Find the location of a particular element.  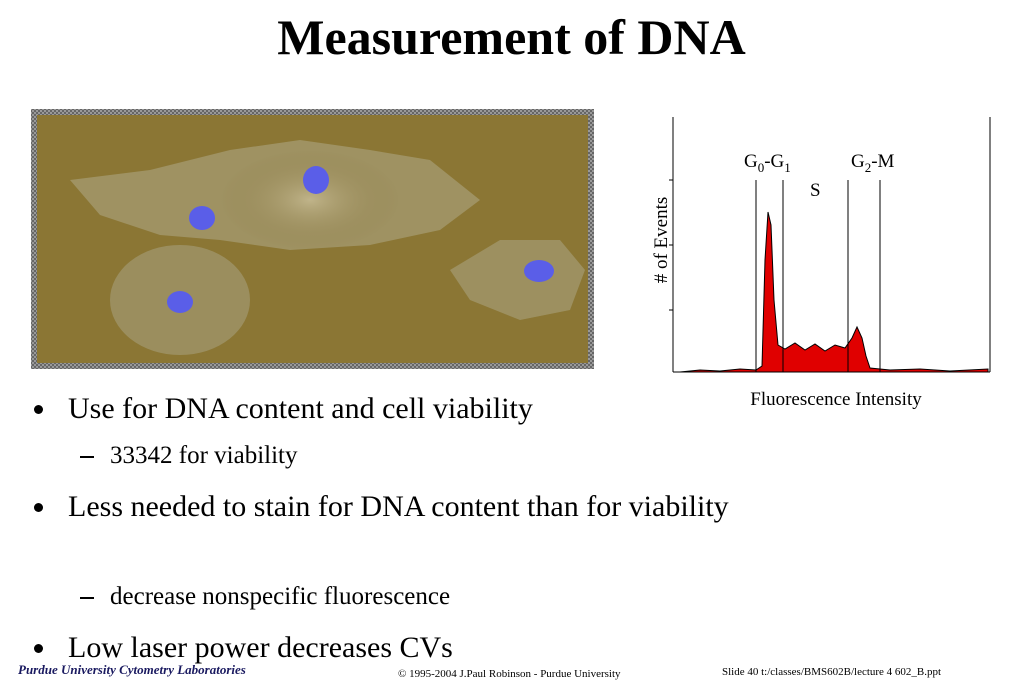

gate-label: S is located at coordinates (815, 190).